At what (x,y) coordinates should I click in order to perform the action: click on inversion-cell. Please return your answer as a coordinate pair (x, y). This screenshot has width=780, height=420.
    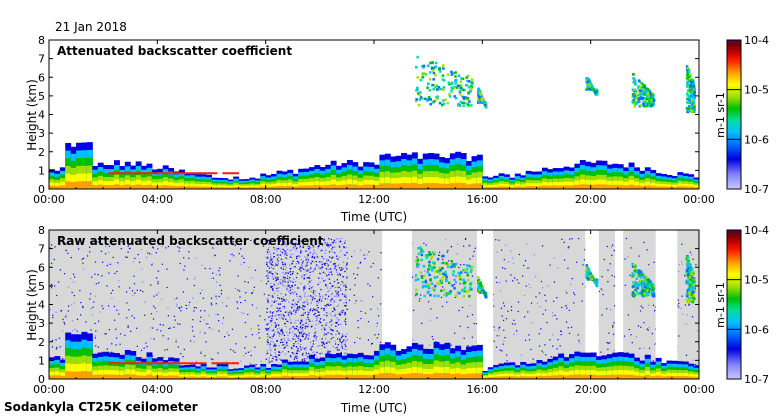
    Looking at the image, I should click on (209, 173).